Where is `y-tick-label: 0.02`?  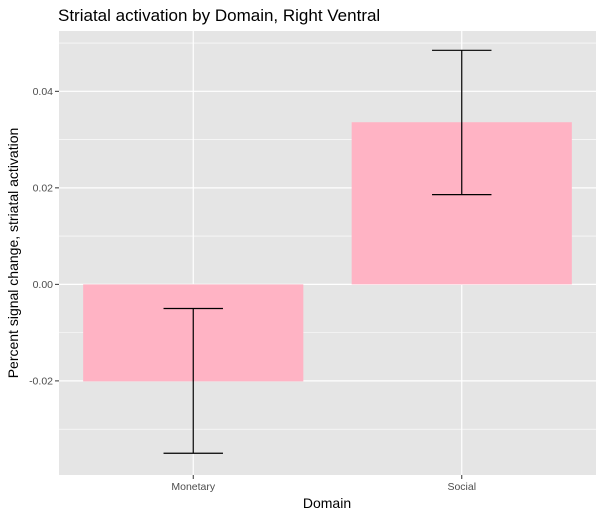
y-tick-label: 0.02 is located at coordinates (43, 189).